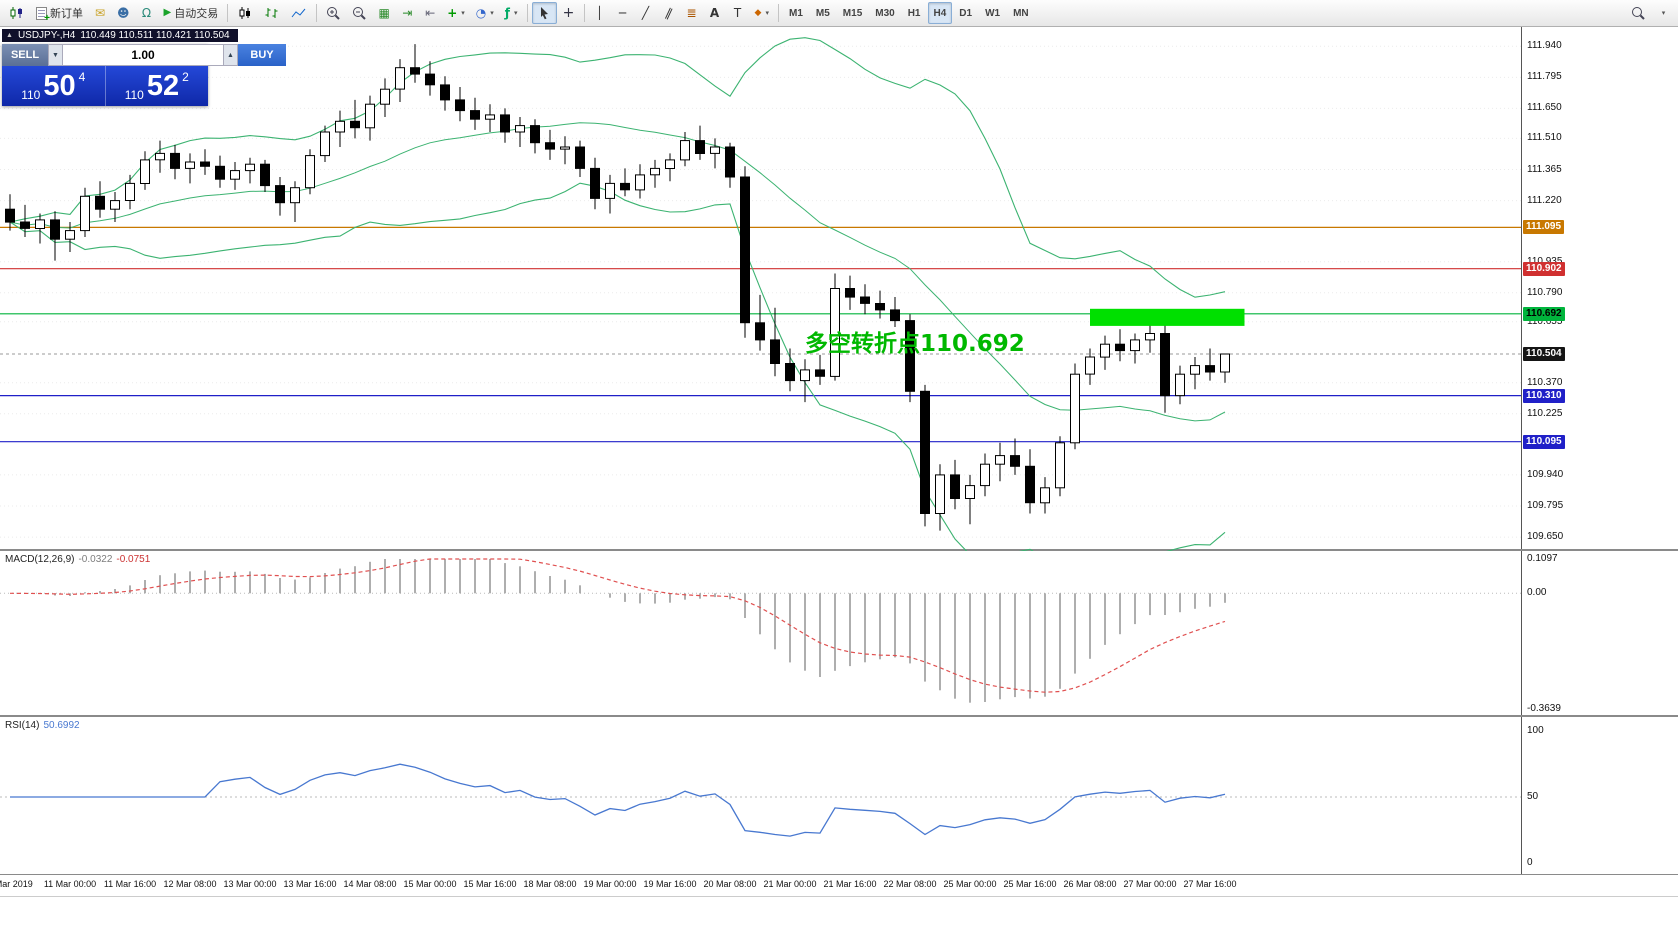 This screenshot has height=947, width=1678. Describe the element at coordinates (852, 13) in the screenshot. I see `timeframe-m15-button: M15` at that location.